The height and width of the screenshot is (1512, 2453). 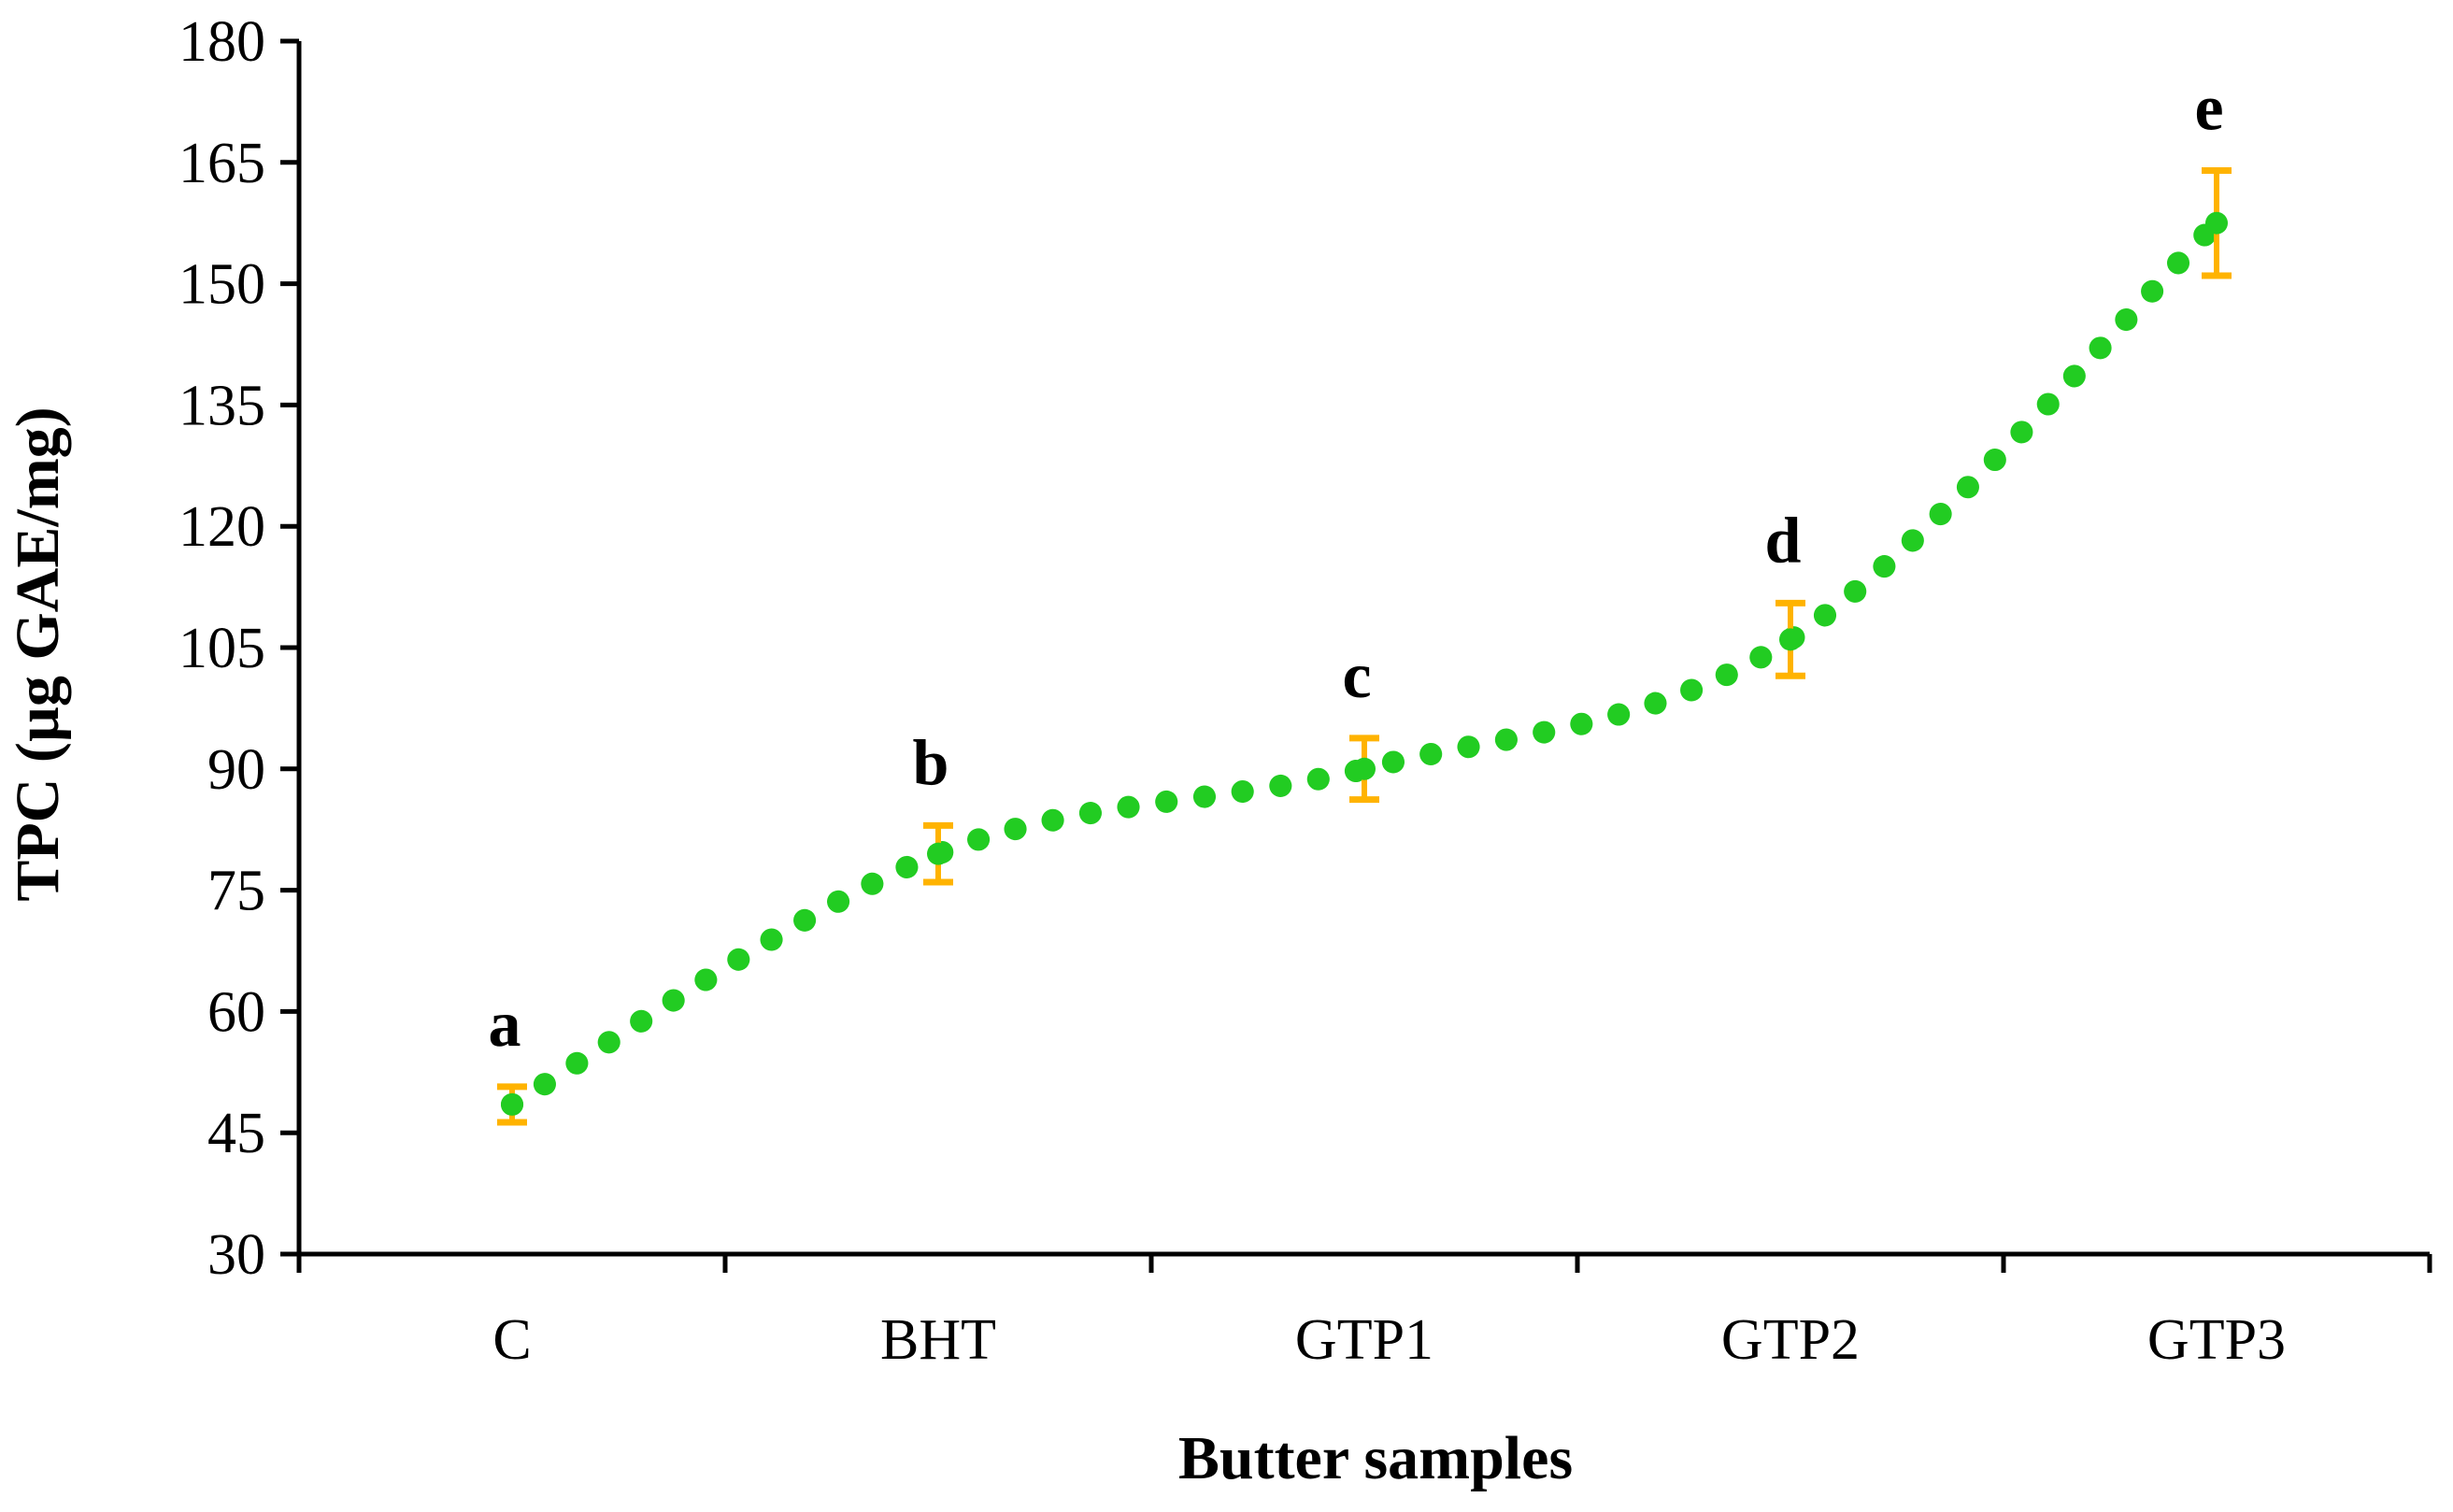 I want to click on y-tick-label: 165, so click(x=221, y=163).